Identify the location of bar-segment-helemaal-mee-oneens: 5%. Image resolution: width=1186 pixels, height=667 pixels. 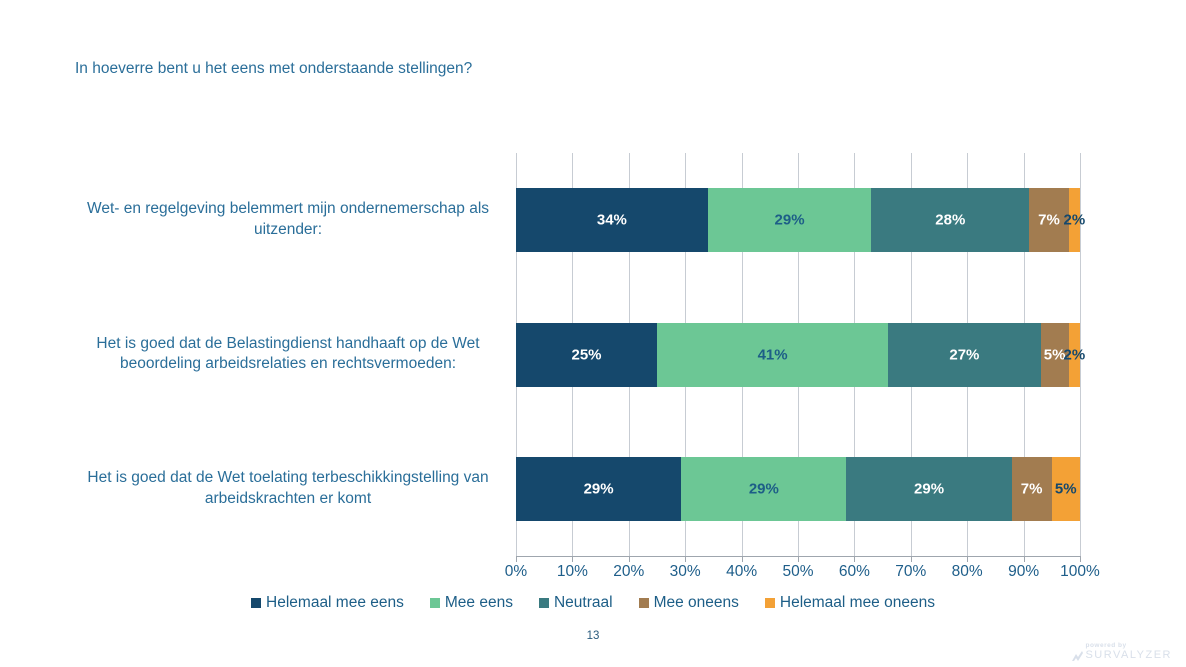
(1066, 488).